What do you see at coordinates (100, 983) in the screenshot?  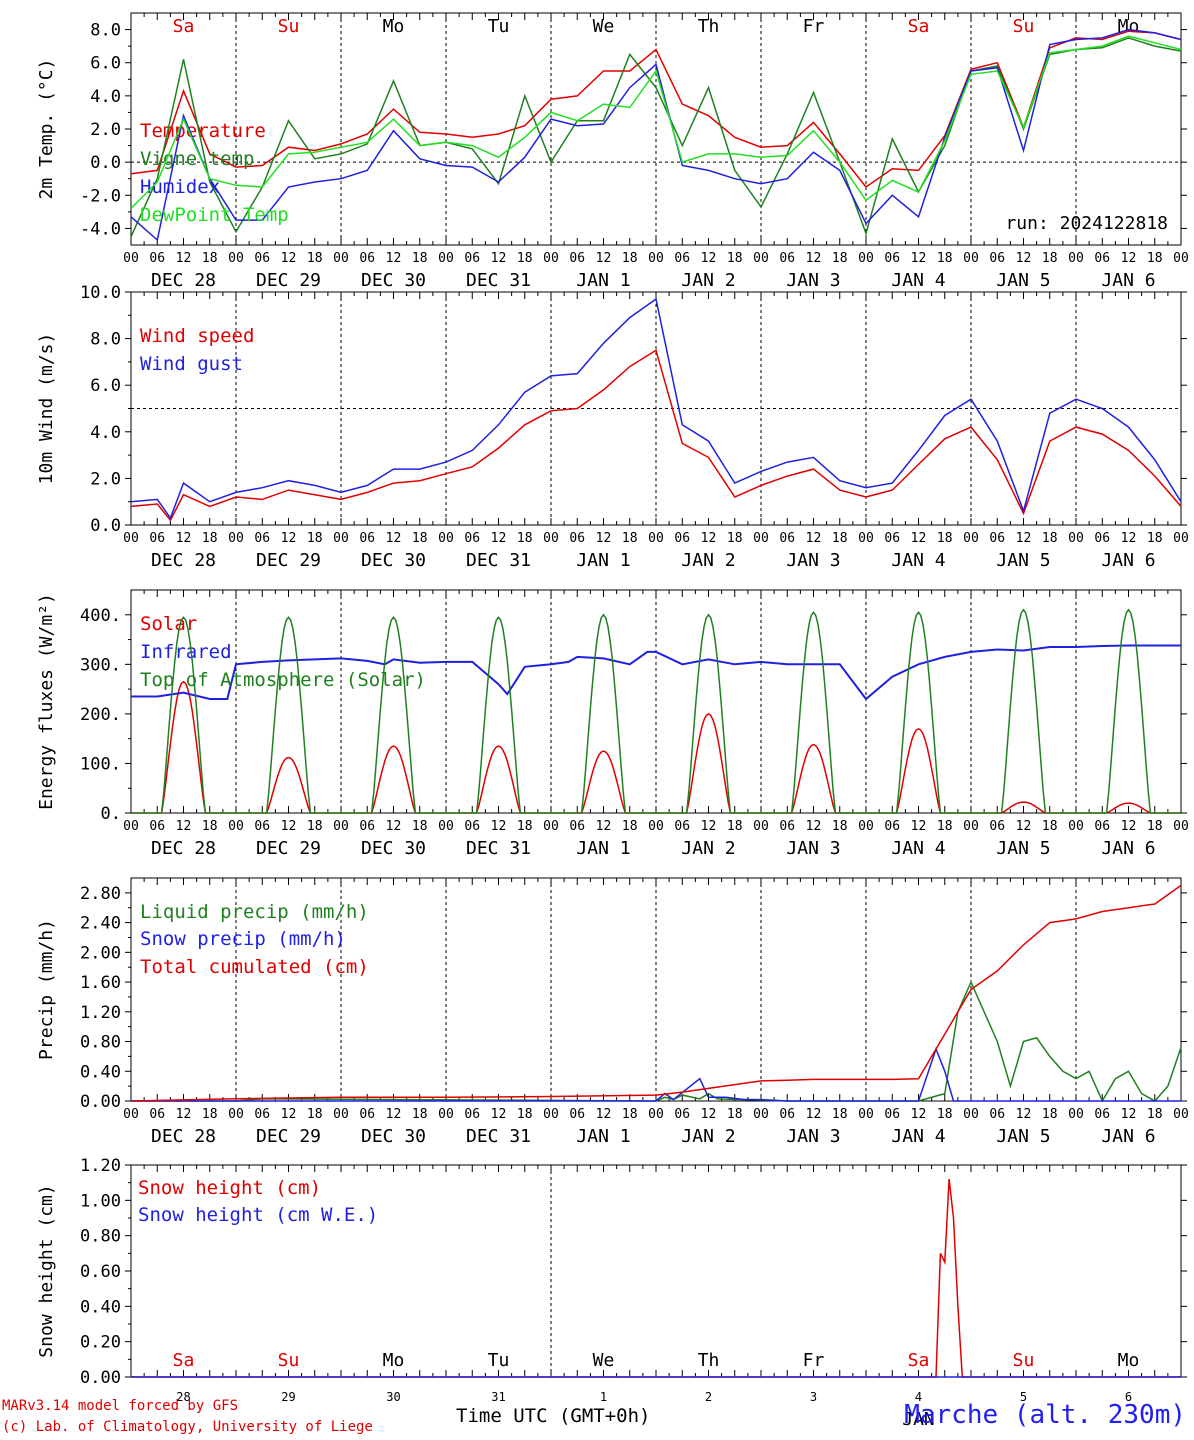 I see `y-tick-label: 1.60` at bounding box center [100, 983].